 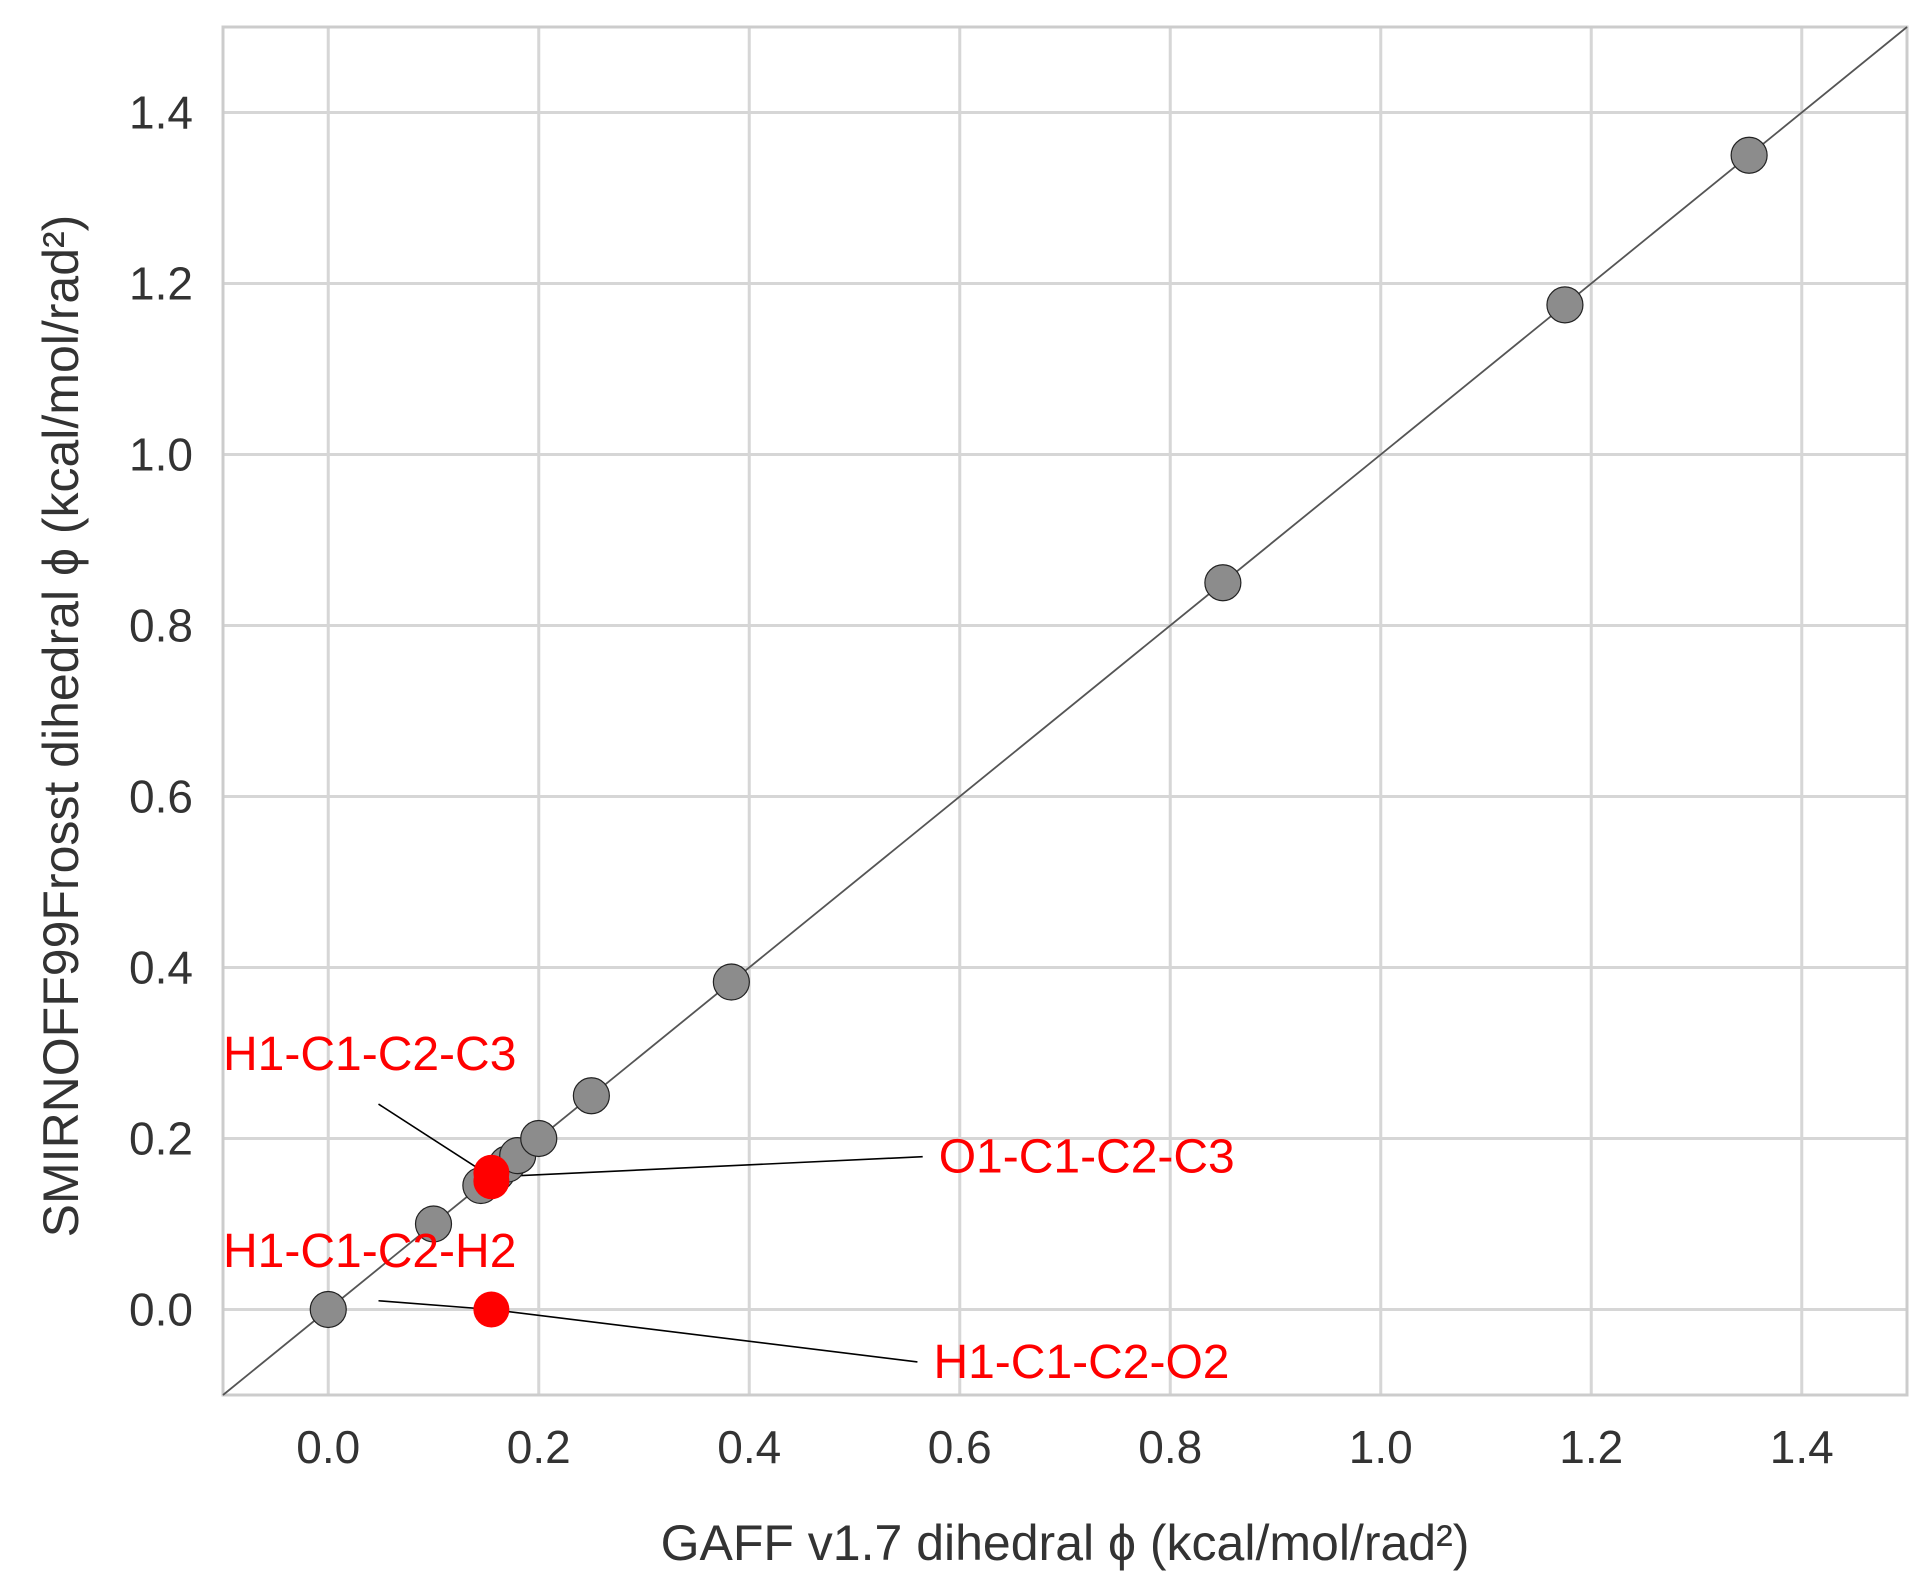 I want to click on y-tick-label: 0.0, so click(x=161, y=1310).